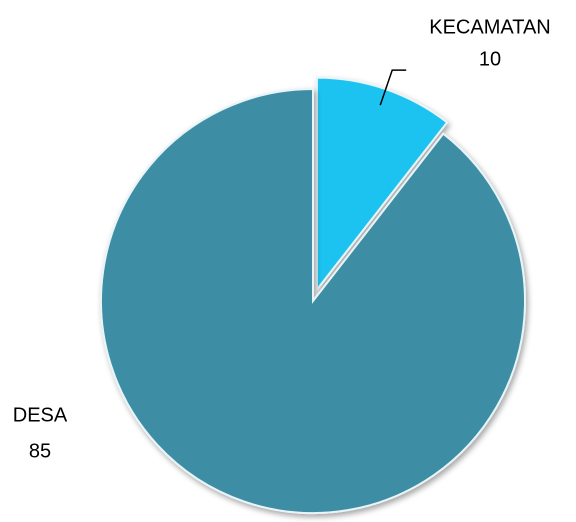  Describe the element at coordinates (490, 59) in the screenshot. I see `slice-value: 10` at that location.